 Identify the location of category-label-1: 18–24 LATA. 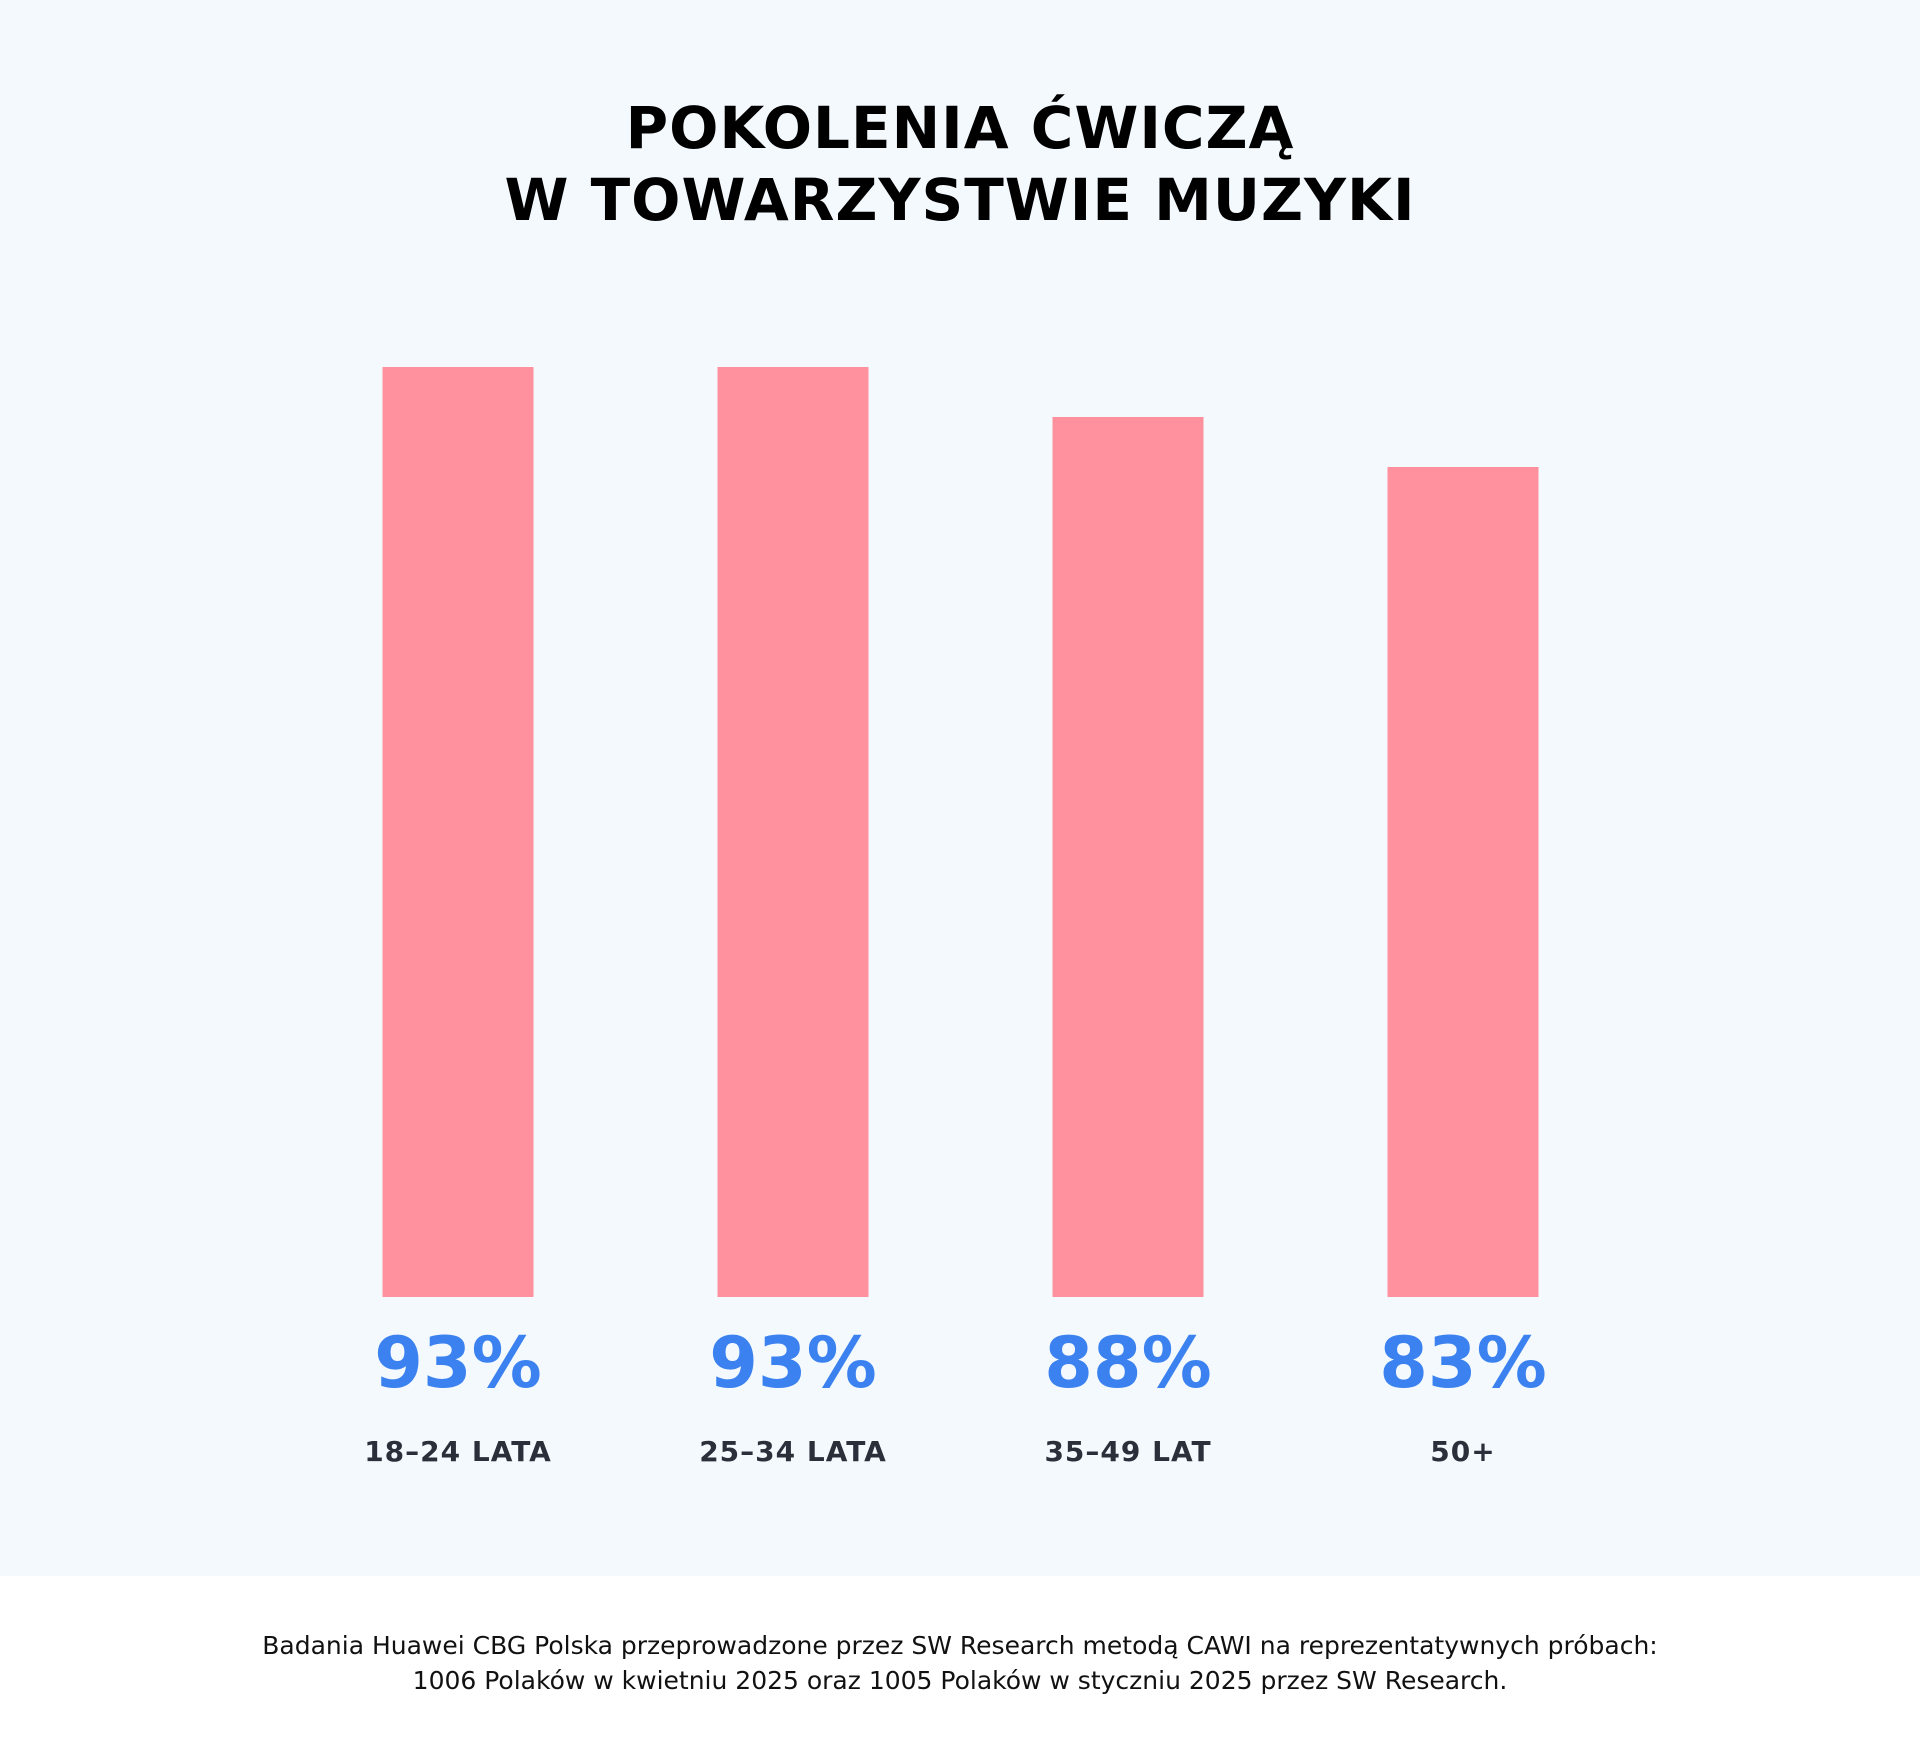
(458, 1451).